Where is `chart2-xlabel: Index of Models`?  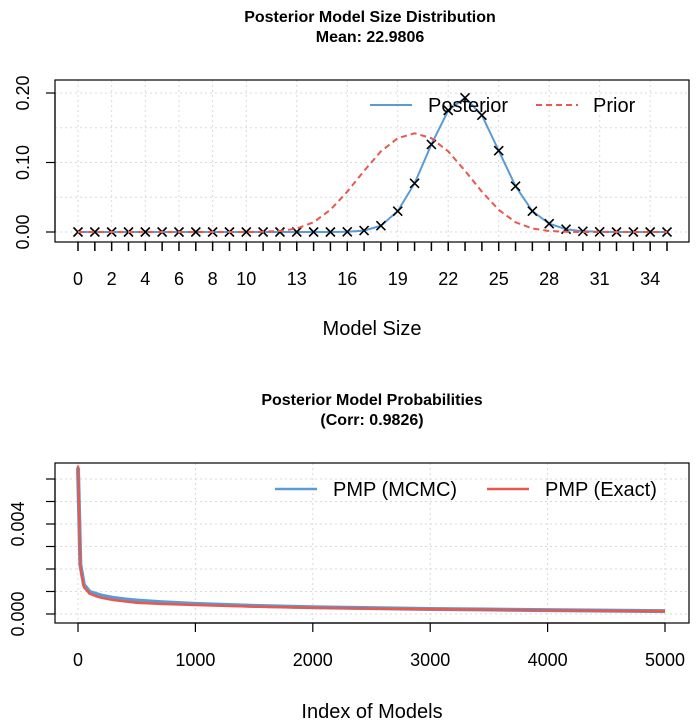 chart2-xlabel: Index of Models is located at coordinates (371, 712).